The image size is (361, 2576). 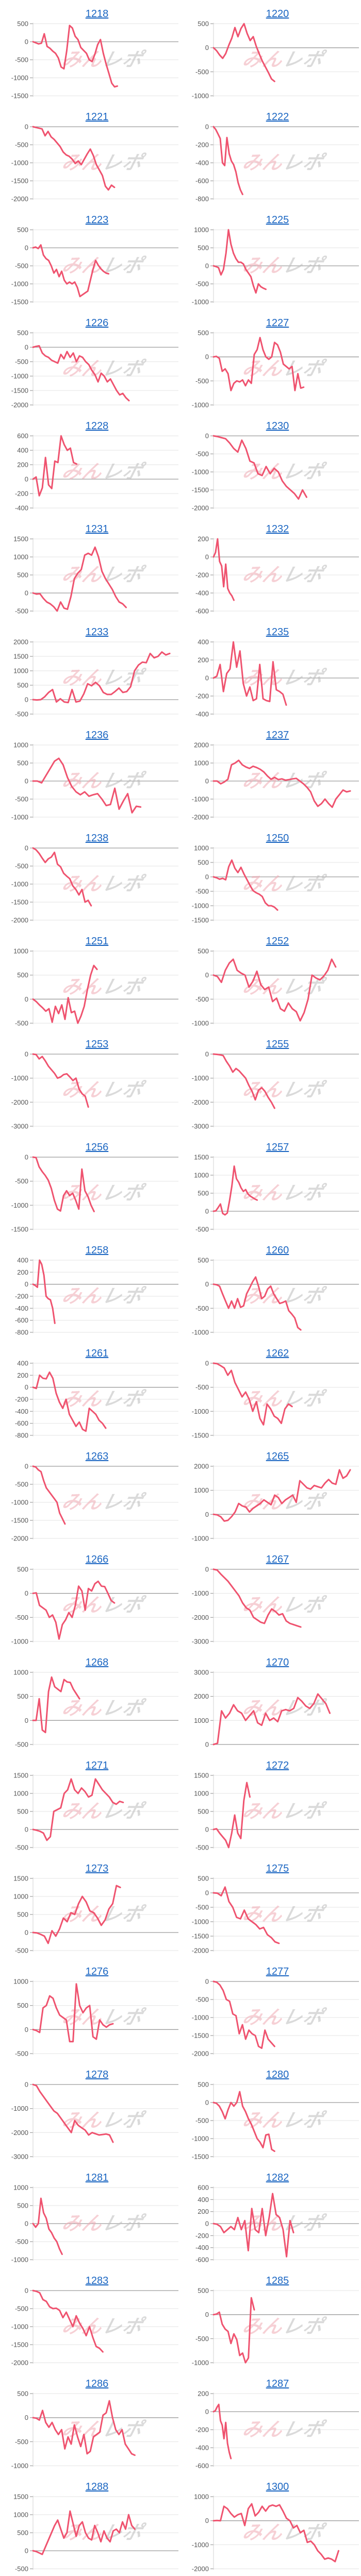 I want to click on machine-link-1263: 1263, so click(x=97, y=1456).